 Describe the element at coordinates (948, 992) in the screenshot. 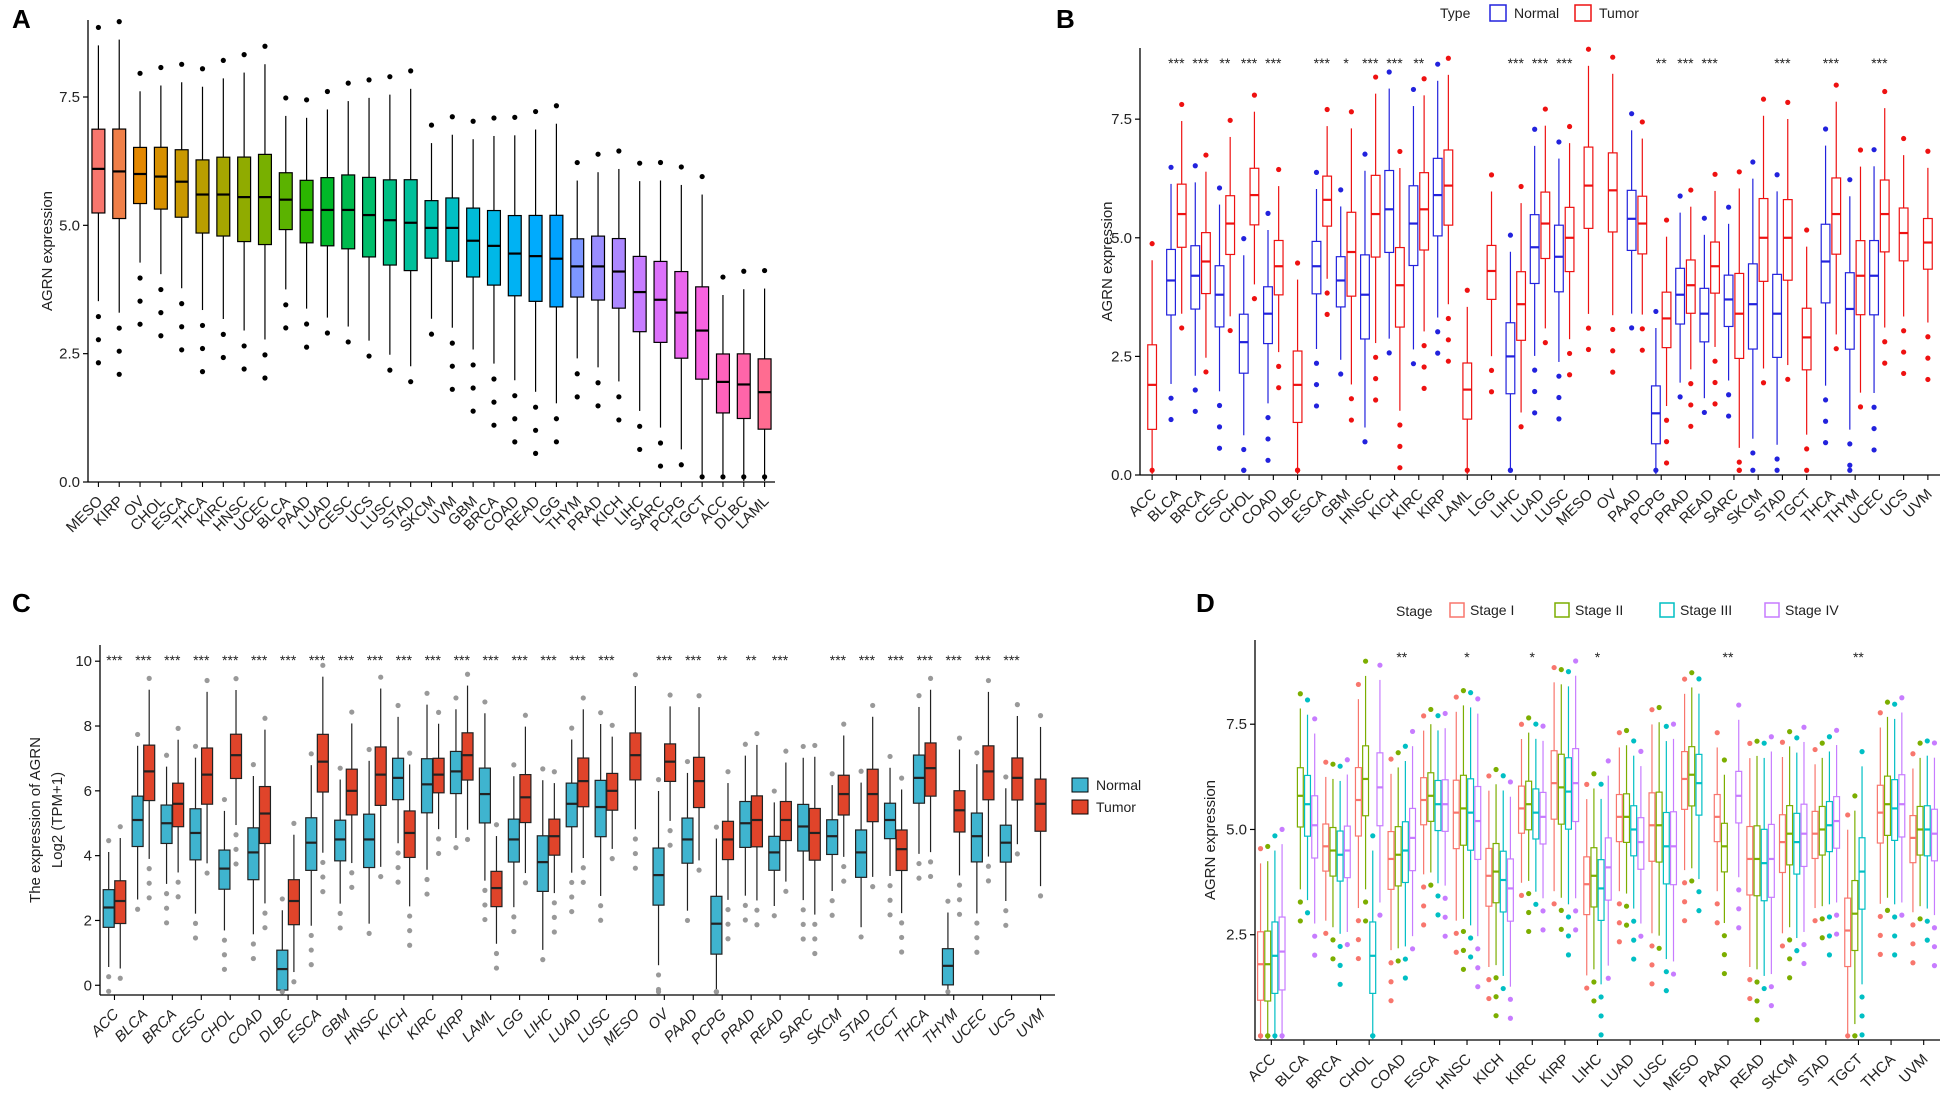

I see `panel-c-box-normal-thym-outlier` at that location.